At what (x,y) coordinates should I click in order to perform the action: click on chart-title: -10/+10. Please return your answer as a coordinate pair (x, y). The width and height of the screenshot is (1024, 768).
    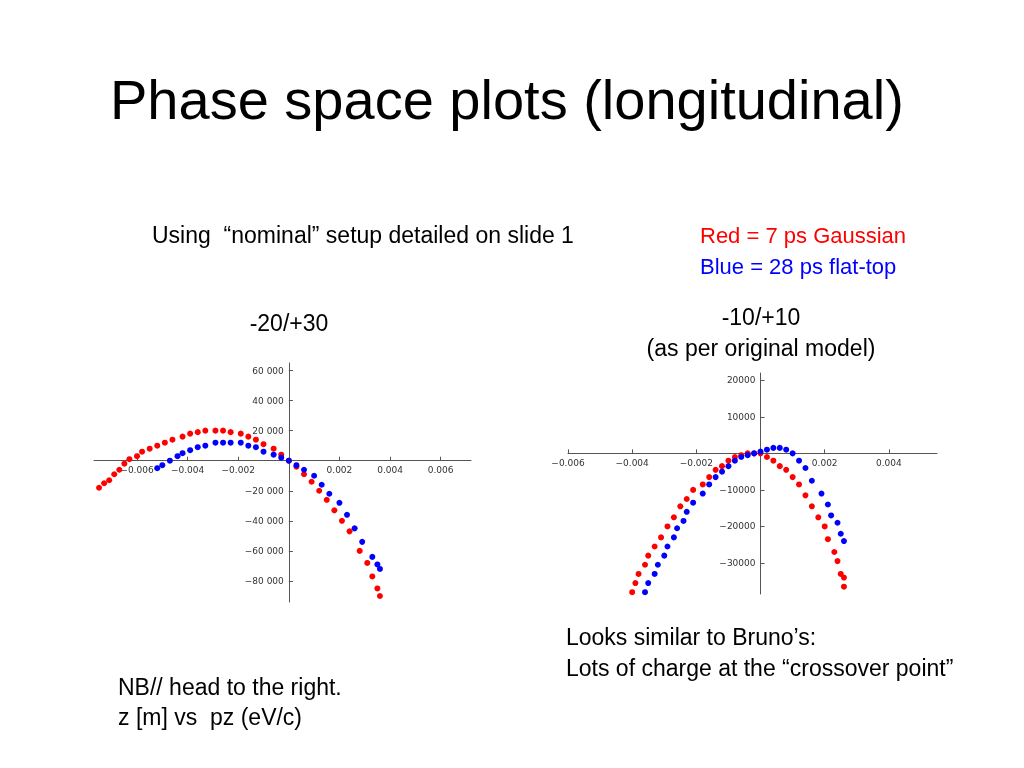
    Looking at the image, I should click on (761, 318).